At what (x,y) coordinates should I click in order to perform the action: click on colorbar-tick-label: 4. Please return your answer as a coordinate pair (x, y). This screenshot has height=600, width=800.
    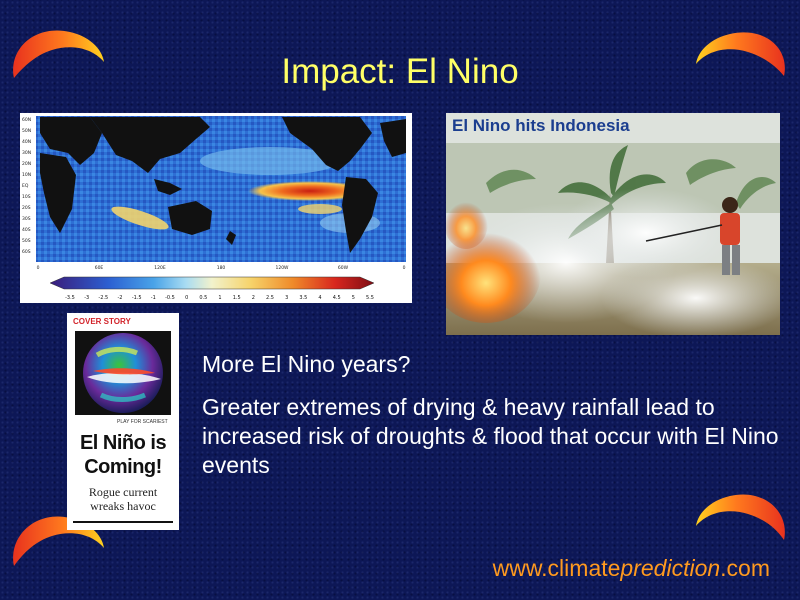
    Looking at the image, I should click on (319, 298).